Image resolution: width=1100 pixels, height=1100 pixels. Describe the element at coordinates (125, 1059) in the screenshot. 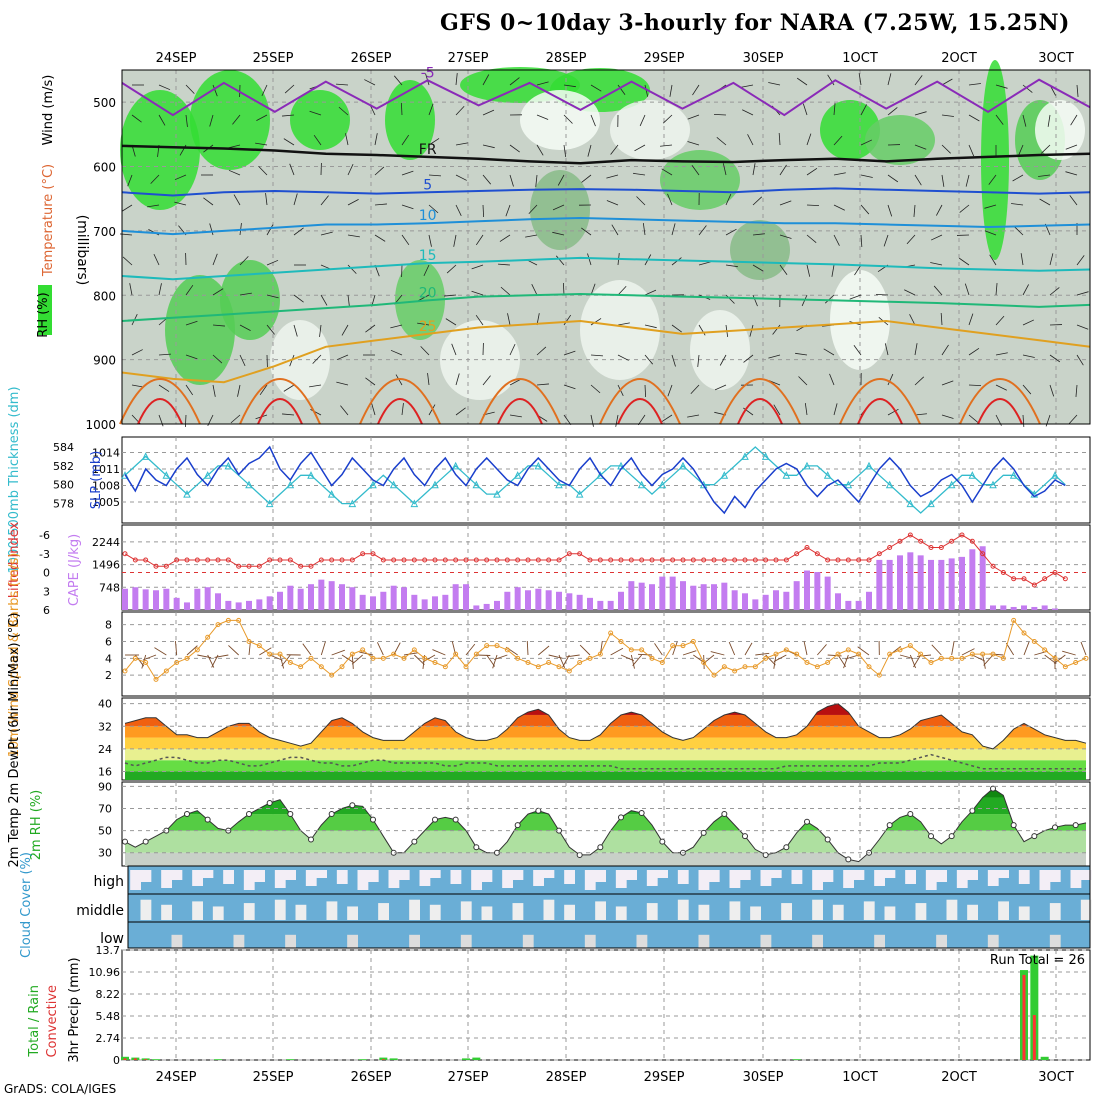

I see `precip-convective-bar` at that location.